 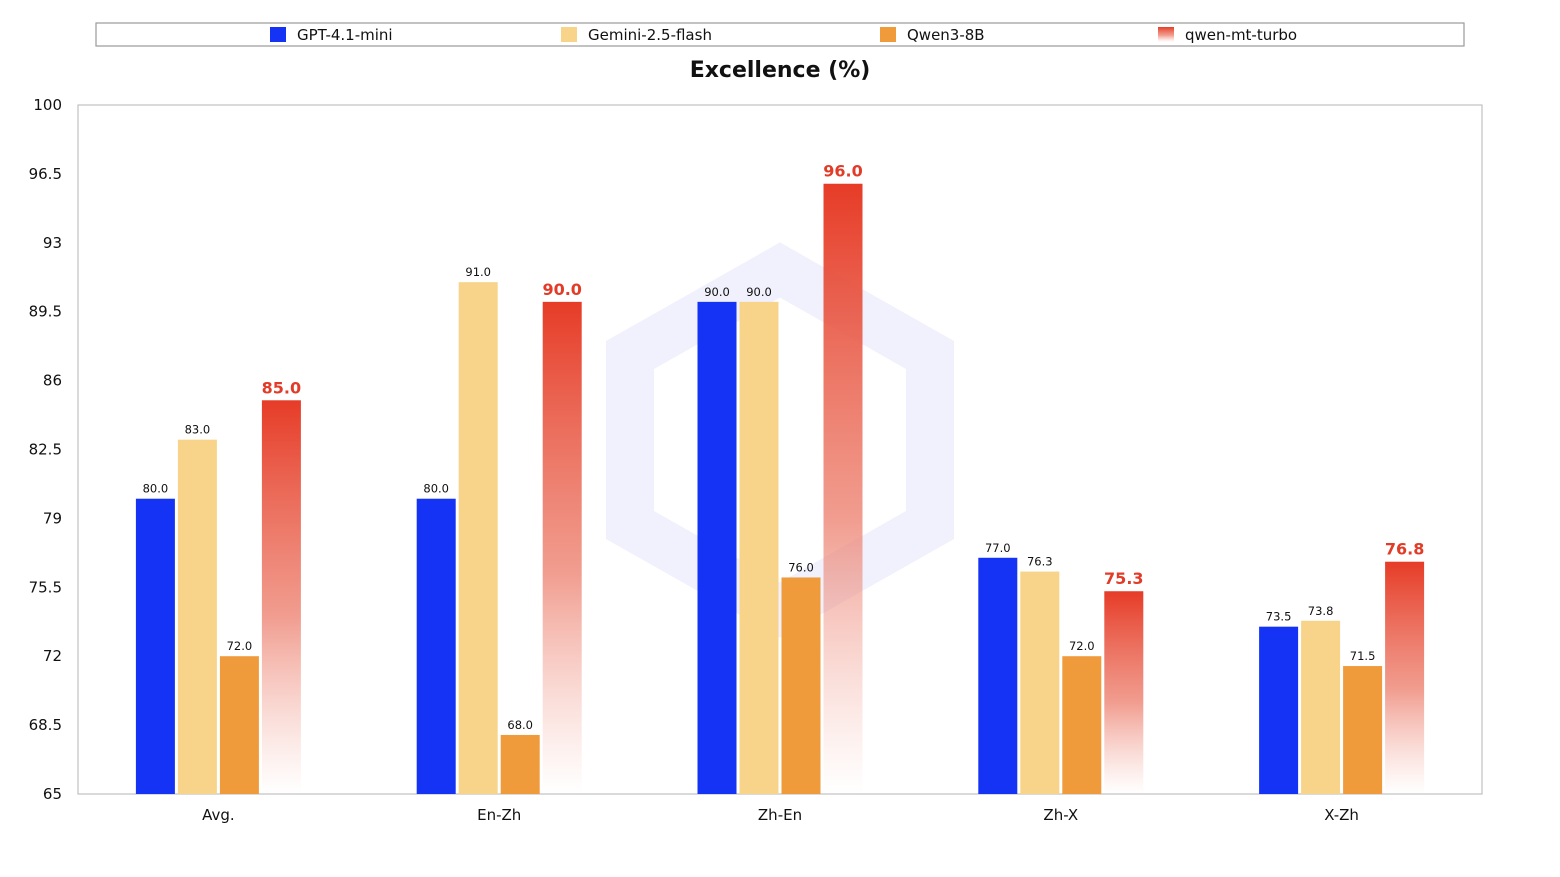 I want to click on data-label: 77.0, so click(x=998, y=548).